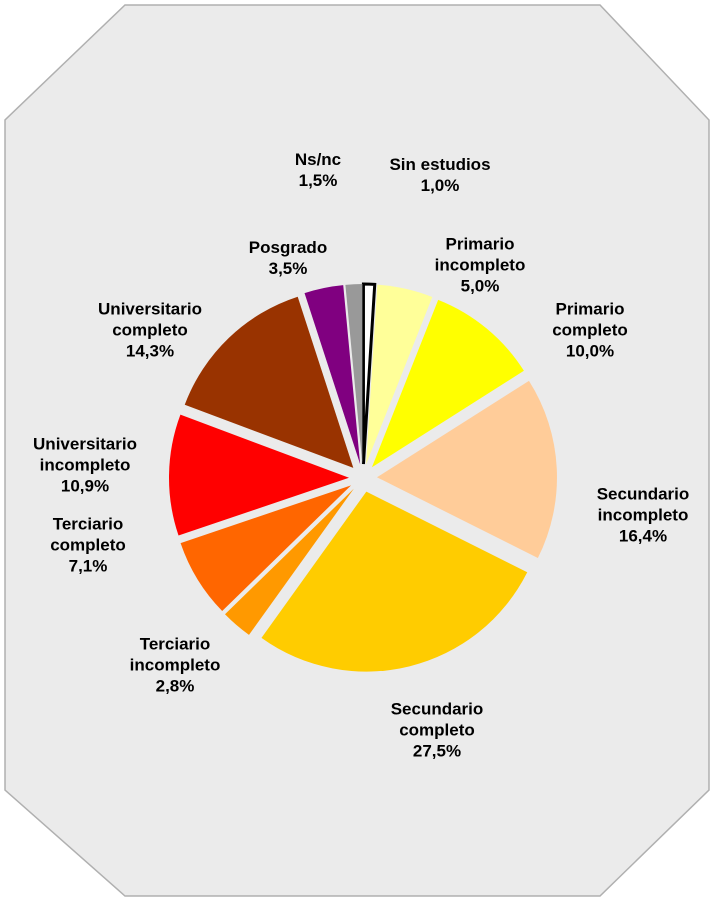  What do you see at coordinates (440, 175) in the screenshot?
I see `slice-label: Sin estudios 1,0%` at bounding box center [440, 175].